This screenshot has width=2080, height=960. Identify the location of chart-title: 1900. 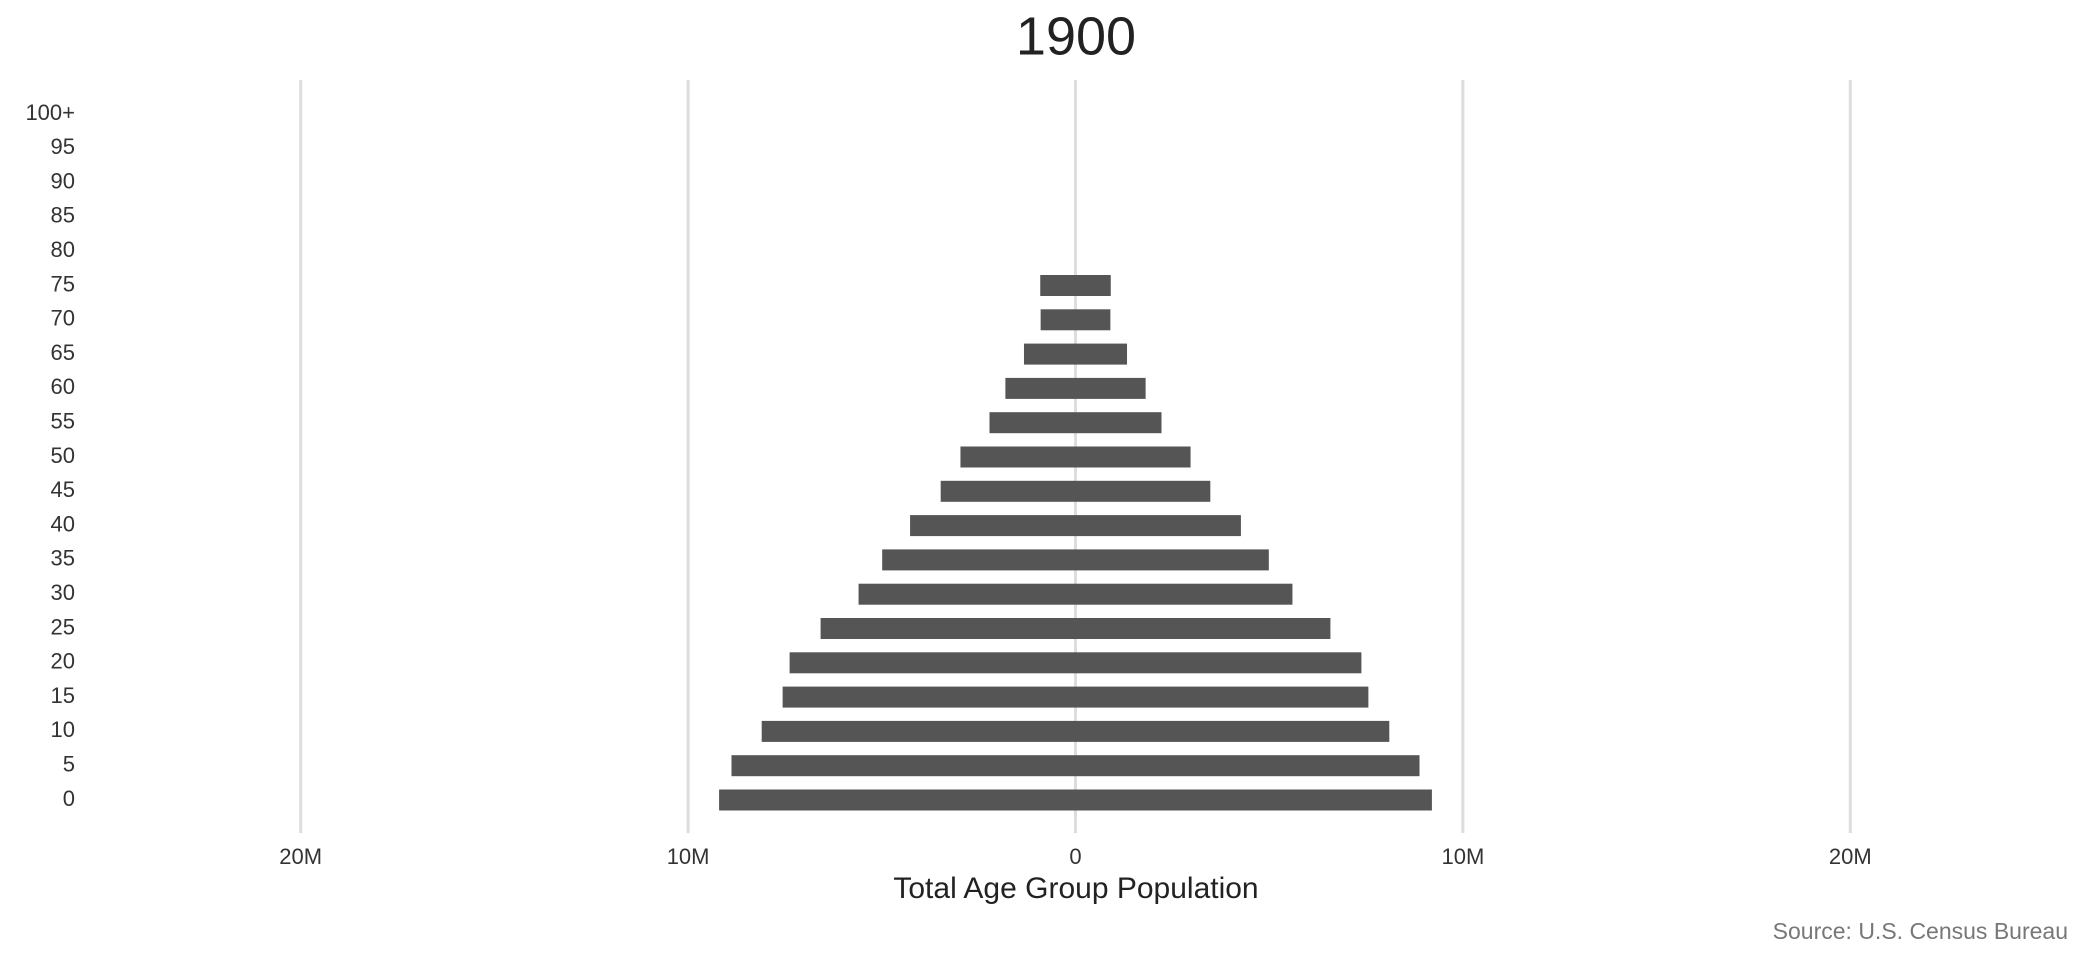
(1076, 36).